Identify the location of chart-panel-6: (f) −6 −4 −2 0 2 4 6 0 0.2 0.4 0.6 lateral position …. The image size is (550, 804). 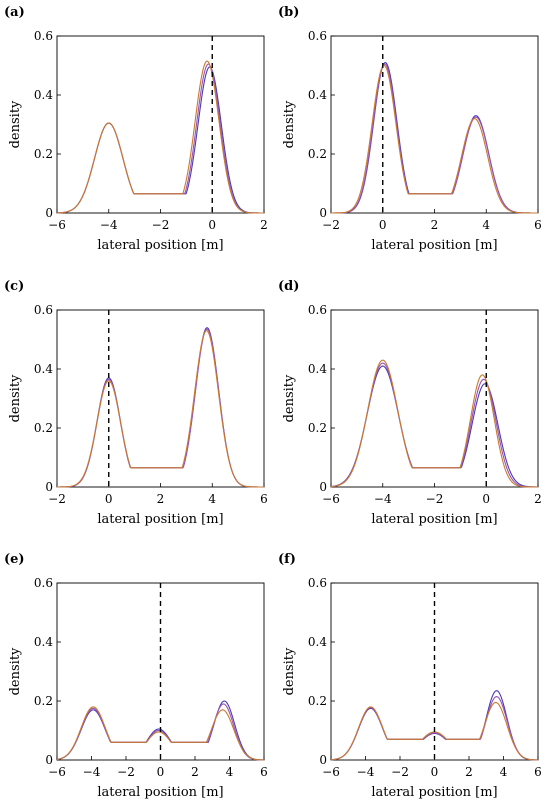
(410, 676).